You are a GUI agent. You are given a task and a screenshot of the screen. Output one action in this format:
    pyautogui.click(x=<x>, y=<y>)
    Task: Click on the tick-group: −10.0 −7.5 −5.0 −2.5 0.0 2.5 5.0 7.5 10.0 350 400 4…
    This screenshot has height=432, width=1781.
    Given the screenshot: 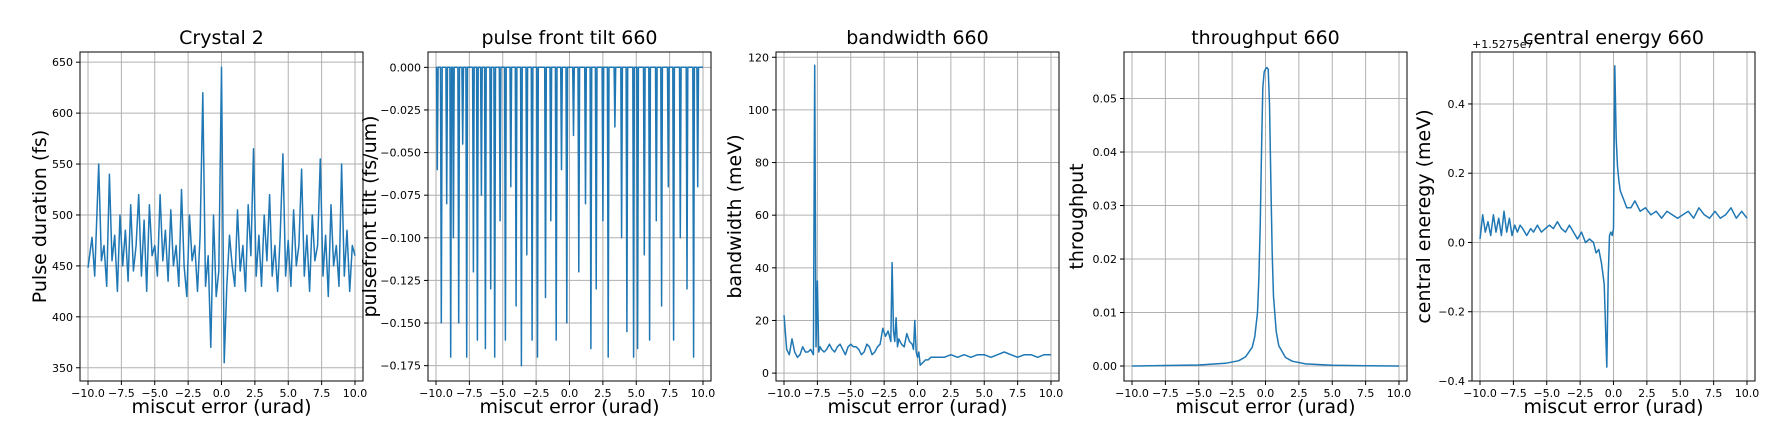 What is the action you would take?
    pyautogui.click(x=209, y=228)
    